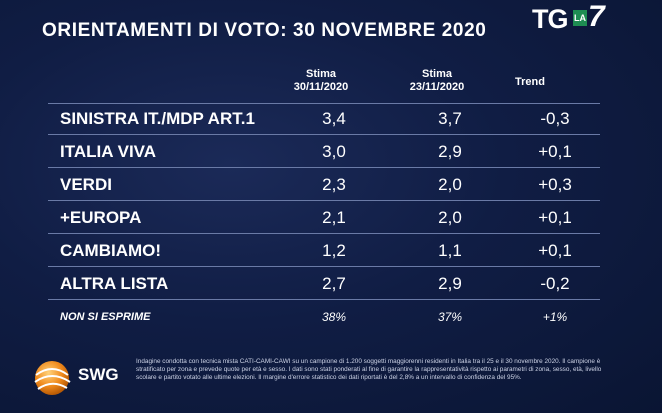  Describe the element at coordinates (324, 103) in the screenshot. I see `table-top-rule` at that location.